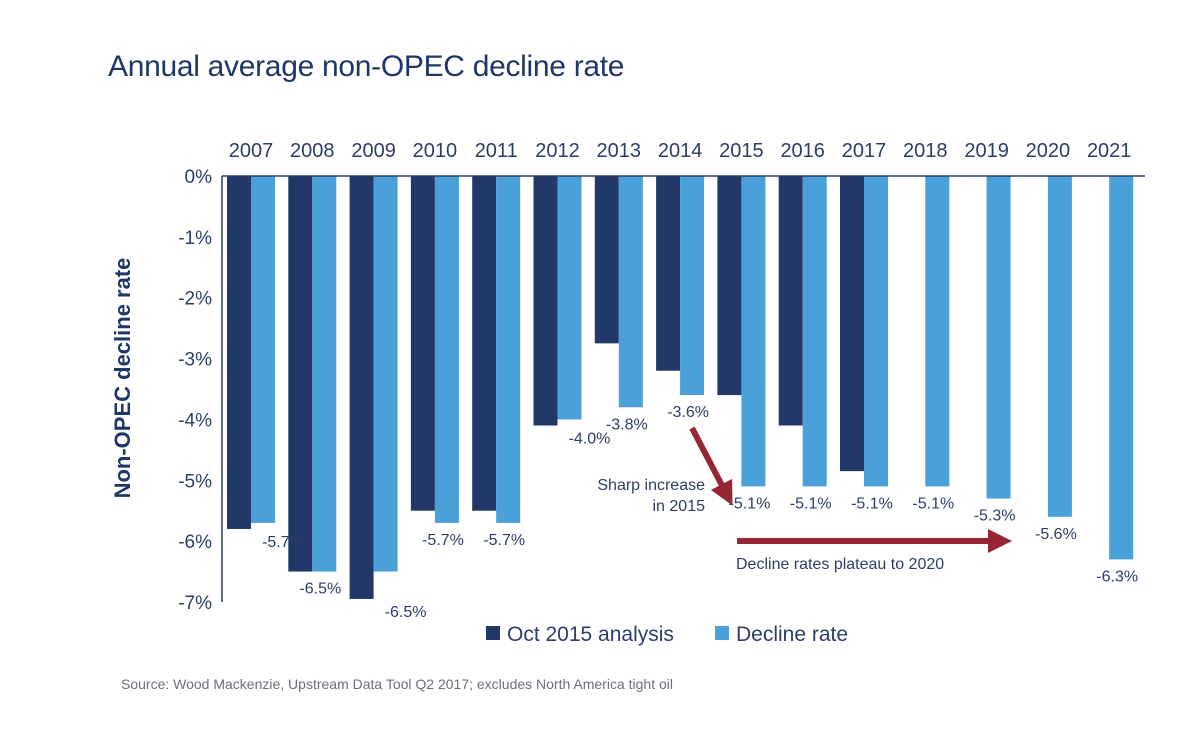 Image resolution: width=1200 pixels, height=754 pixels. What do you see at coordinates (741, 151) in the screenshot?
I see `x-tick-label: 2015` at bounding box center [741, 151].